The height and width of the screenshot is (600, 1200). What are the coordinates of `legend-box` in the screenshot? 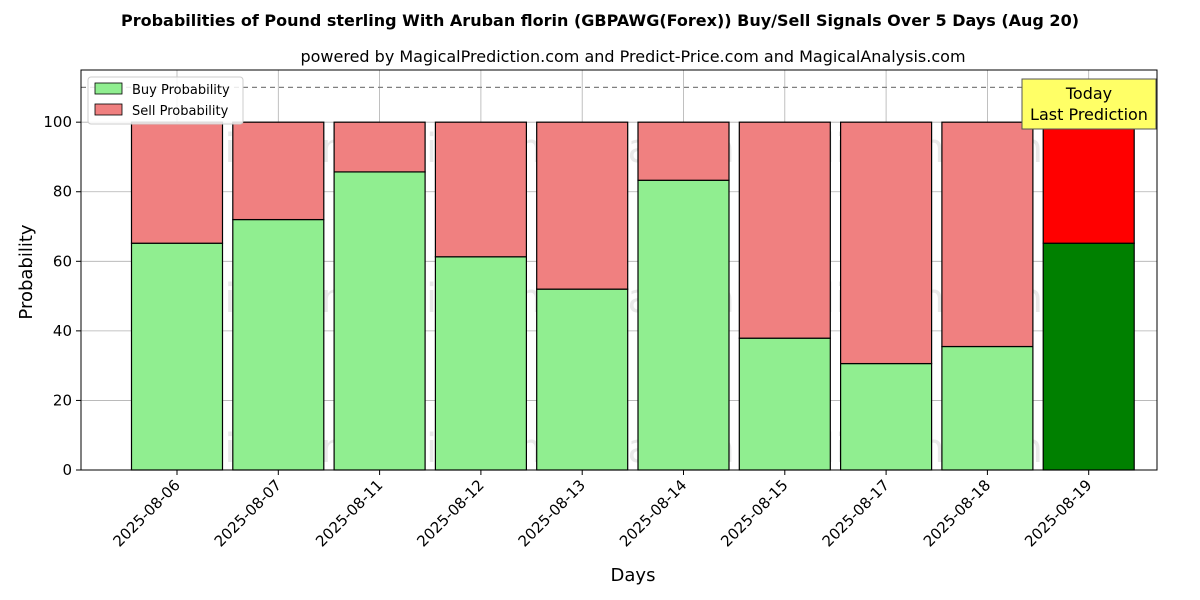 It's located at (165, 100).